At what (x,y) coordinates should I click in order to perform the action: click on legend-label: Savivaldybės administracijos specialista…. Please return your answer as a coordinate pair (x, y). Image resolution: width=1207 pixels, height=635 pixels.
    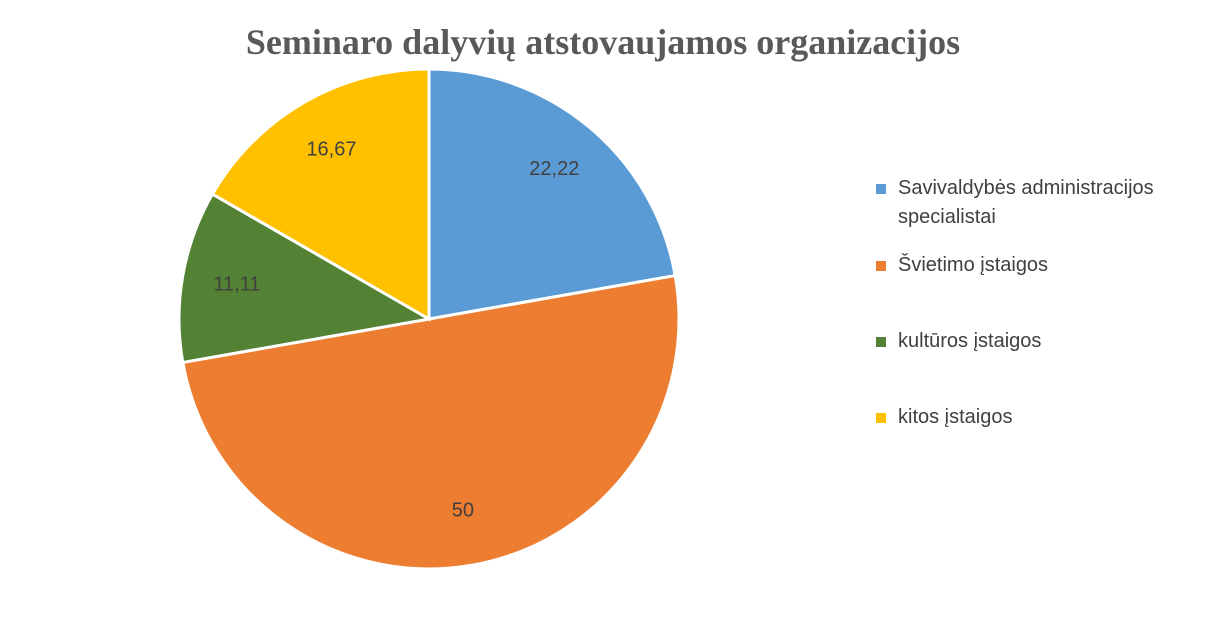
    Looking at the image, I should click on (1026, 202).